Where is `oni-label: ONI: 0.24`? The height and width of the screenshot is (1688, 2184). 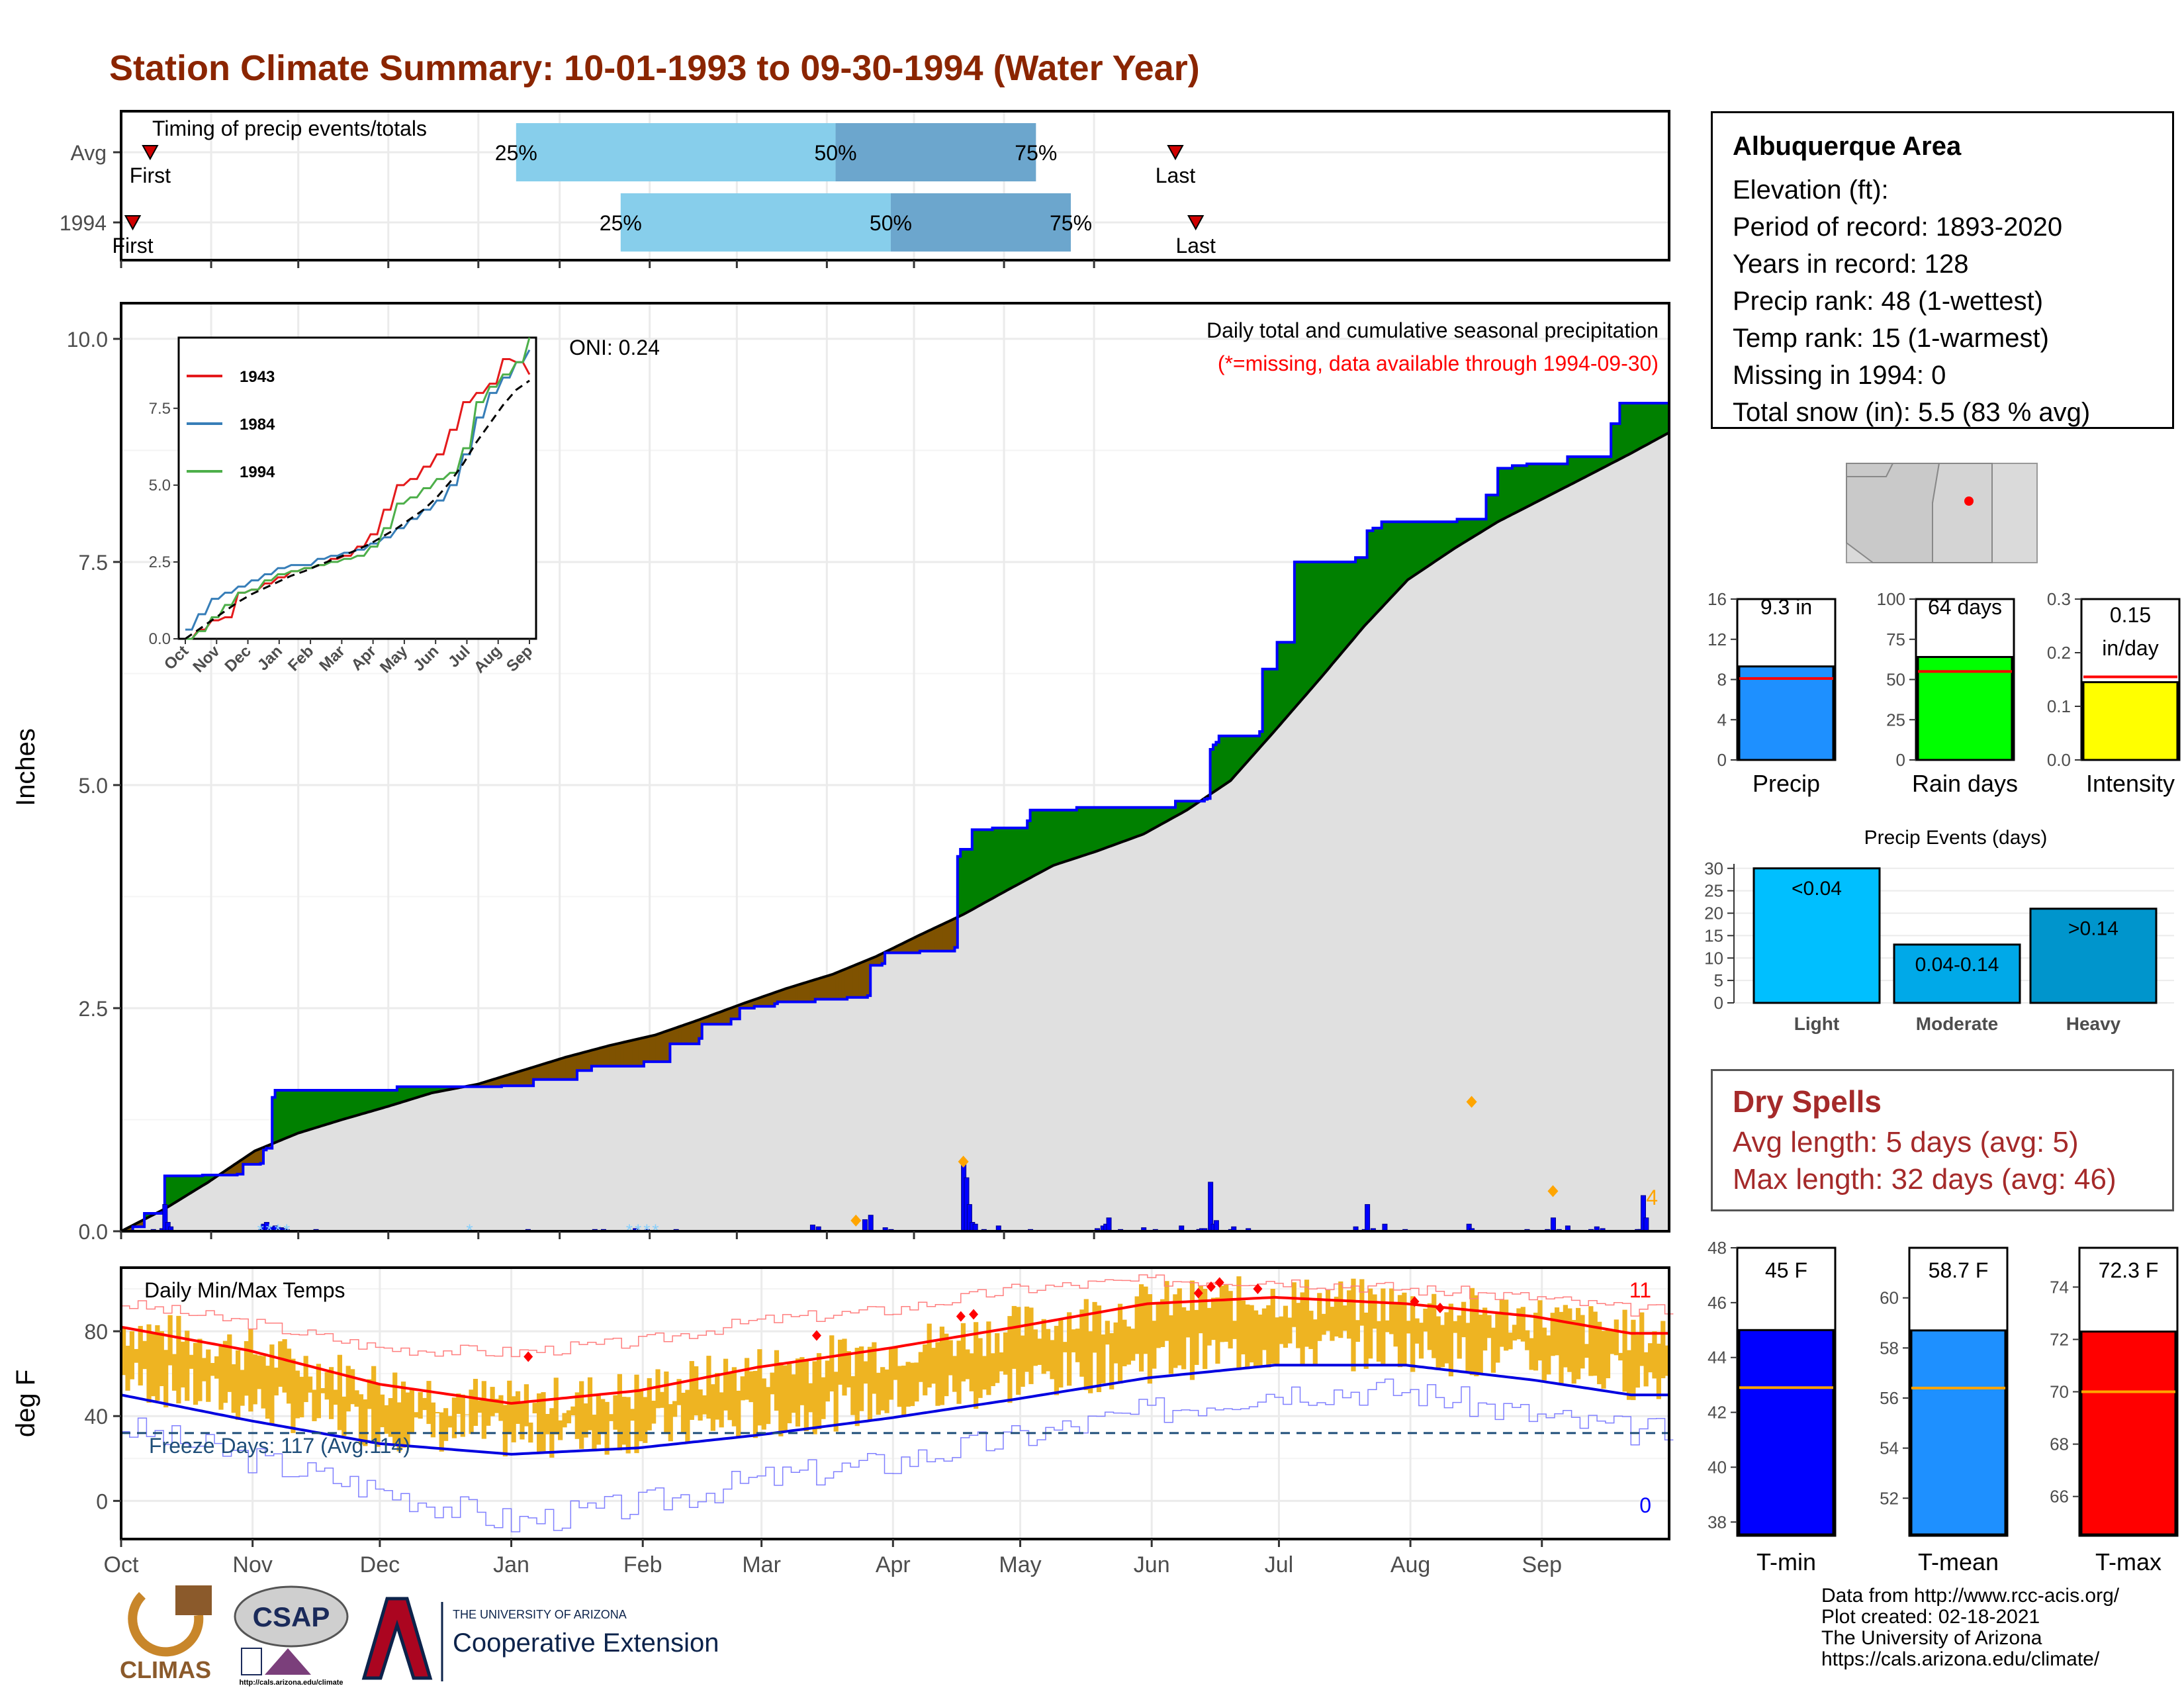 oni-label: ONI: 0.24 is located at coordinates (614, 347).